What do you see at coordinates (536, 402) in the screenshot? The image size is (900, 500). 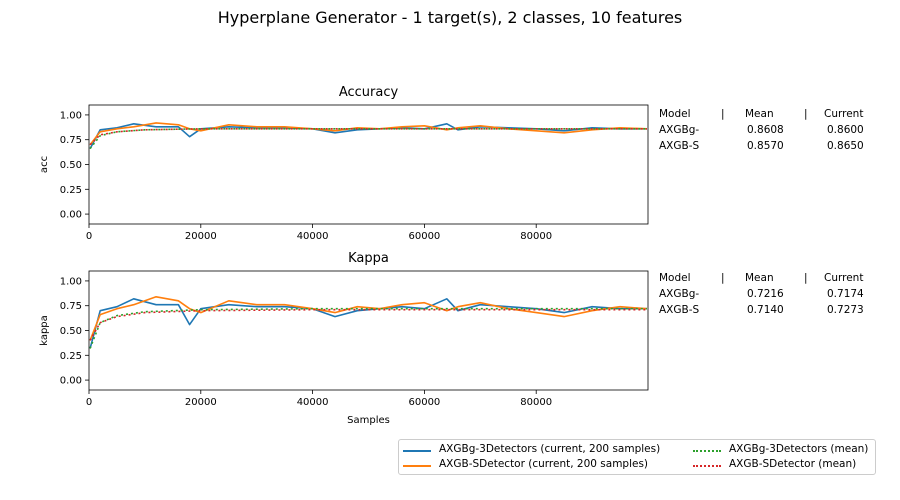 I see `kappa-x-tick-label: 80000` at bounding box center [536, 402].